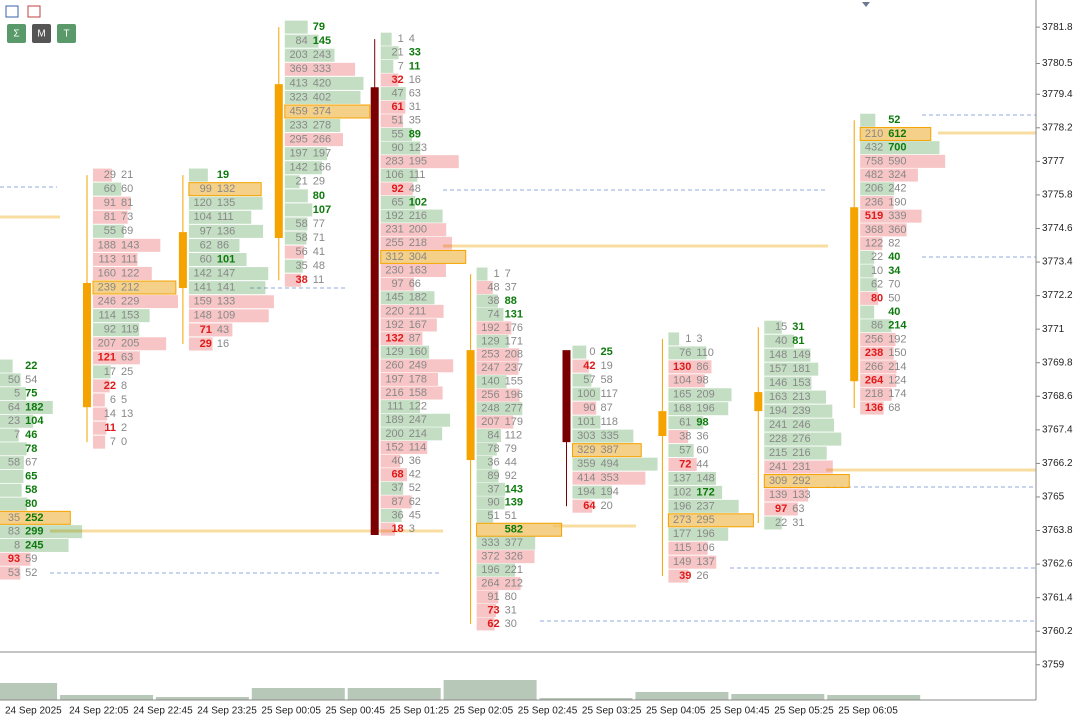 The height and width of the screenshot is (722, 1084). Describe the element at coordinates (130, 273) in the screenshot. I see `ask-volume: 122` at that location.